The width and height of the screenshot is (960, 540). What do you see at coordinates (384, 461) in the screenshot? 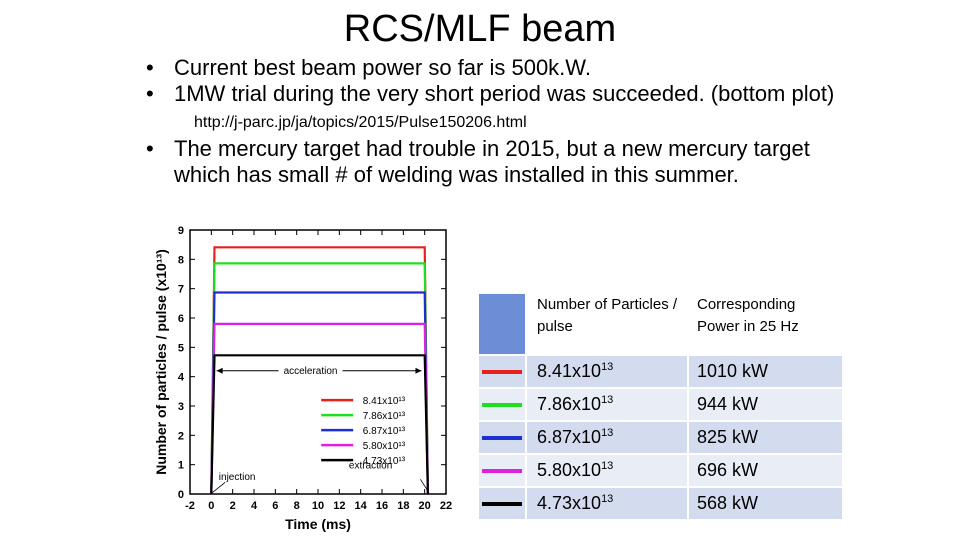
I see `legend-label: 4.73x10¹³` at bounding box center [384, 461].